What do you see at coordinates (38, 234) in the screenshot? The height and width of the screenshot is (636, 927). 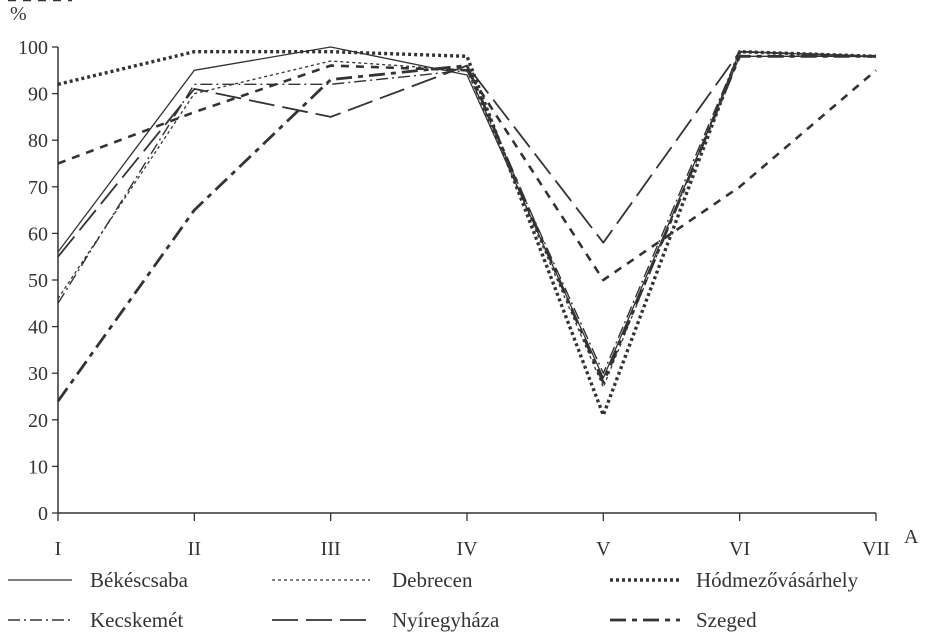 I see `y-tick-label: 60` at bounding box center [38, 234].